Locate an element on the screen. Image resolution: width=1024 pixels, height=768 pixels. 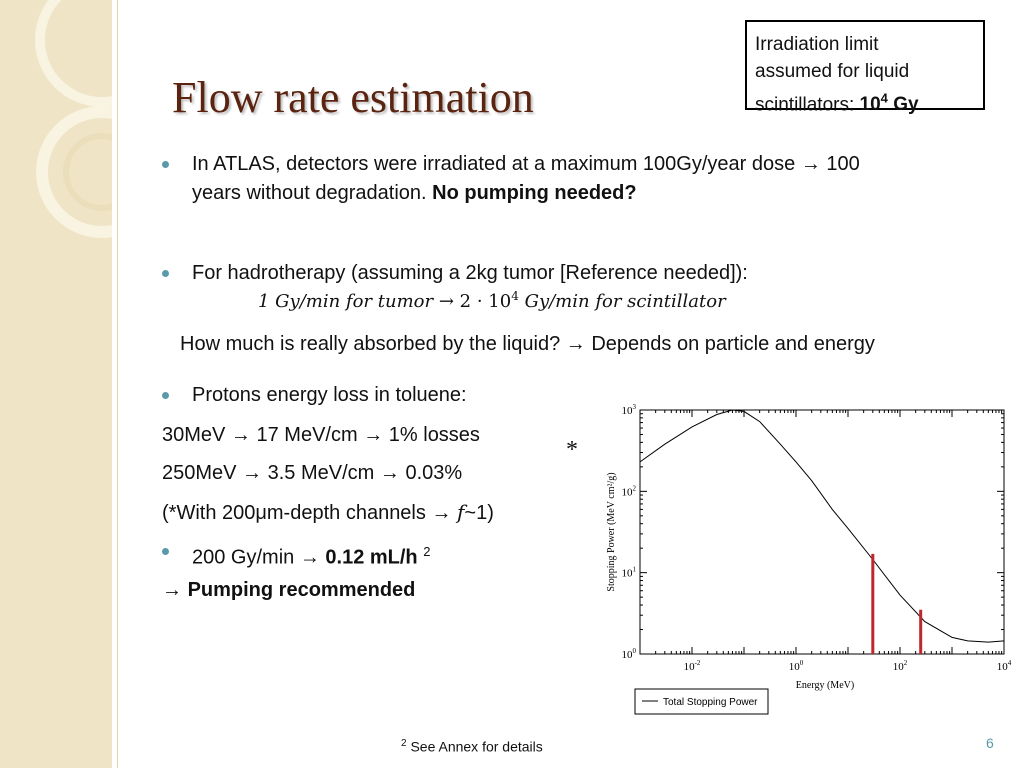
footnote: 2 See Annex for details is located at coordinates (472, 746).